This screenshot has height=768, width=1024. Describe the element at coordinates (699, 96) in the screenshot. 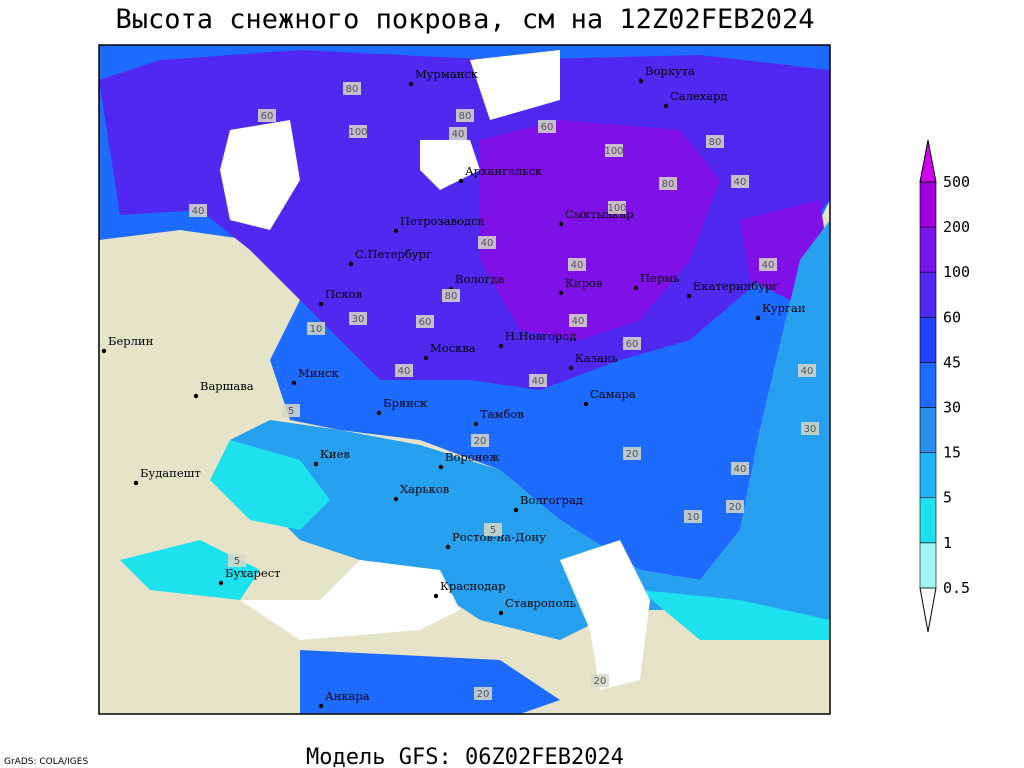

I see `city-label: Салехард` at that location.